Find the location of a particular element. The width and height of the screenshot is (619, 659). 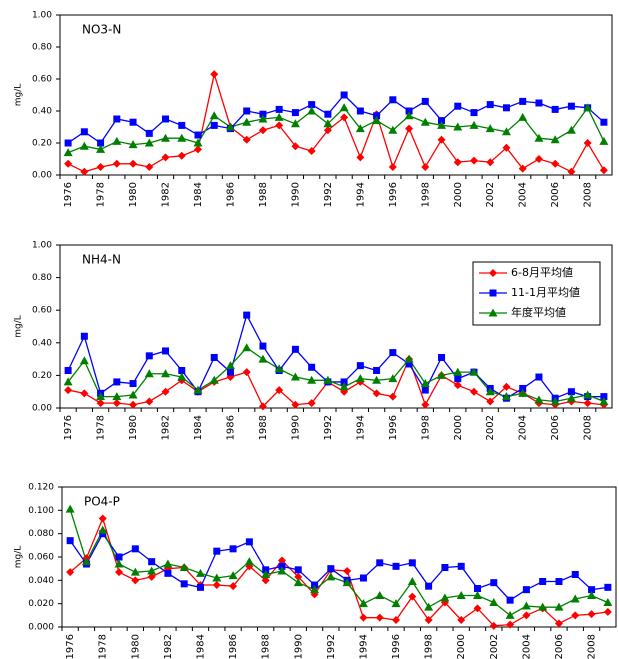

x-tick-label: 1976 is located at coordinates (70, 646).